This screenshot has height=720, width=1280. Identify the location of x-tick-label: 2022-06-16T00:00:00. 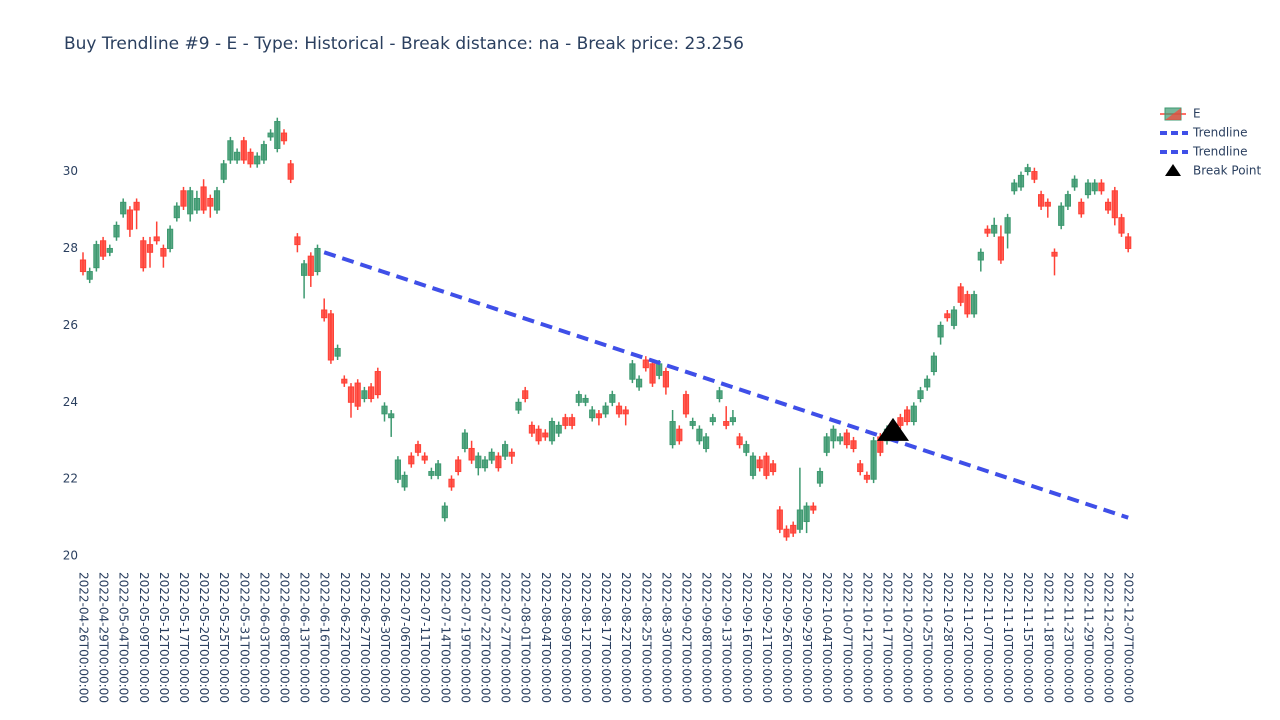
(325, 637).